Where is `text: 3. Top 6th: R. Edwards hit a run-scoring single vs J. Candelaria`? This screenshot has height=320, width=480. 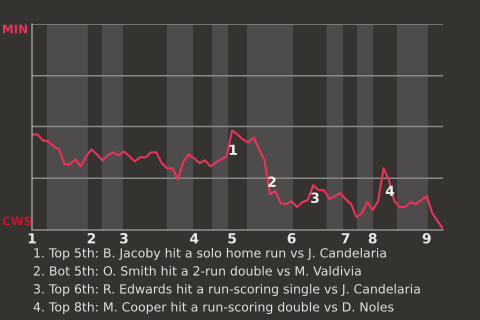 text: 3. Top 6th: R. Edwards hit a run-scoring single vs J. Candelaria is located at coordinates (227, 290).